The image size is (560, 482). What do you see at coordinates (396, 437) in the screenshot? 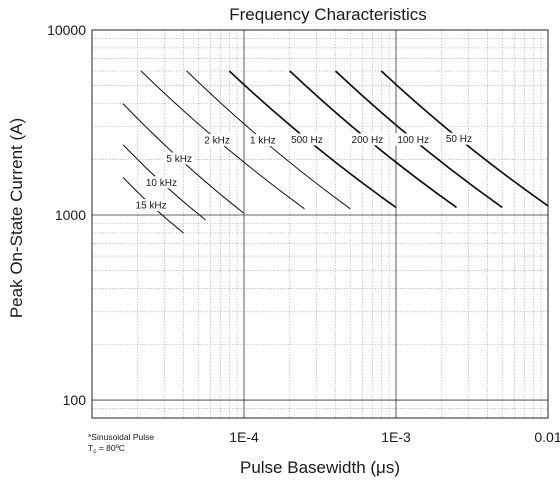
I see `x-tick-label: 1E-3` at bounding box center [396, 437].